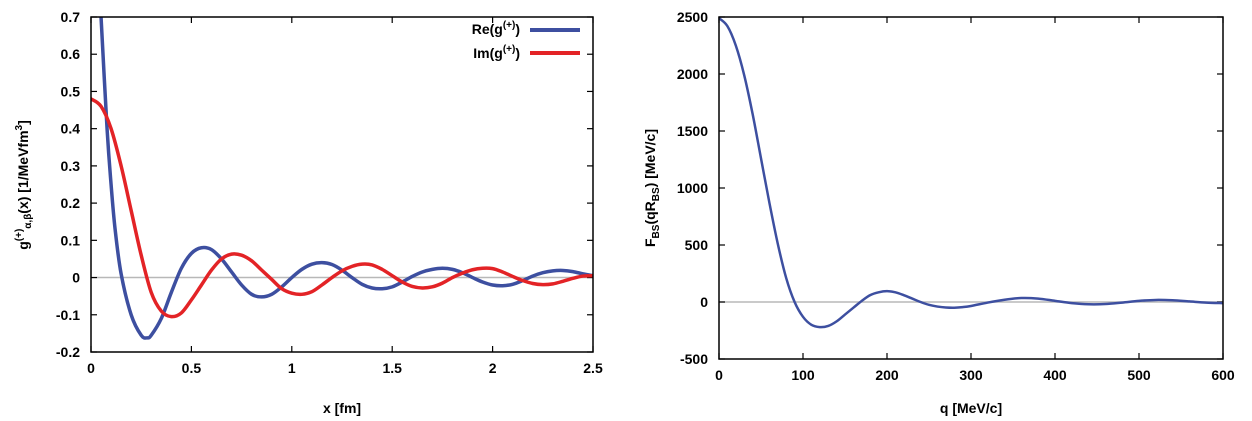 This screenshot has height=421, width=1252. Describe the element at coordinates (971, 408) in the screenshot. I see `right-x-axis-label: q [MeV/c]` at that location.